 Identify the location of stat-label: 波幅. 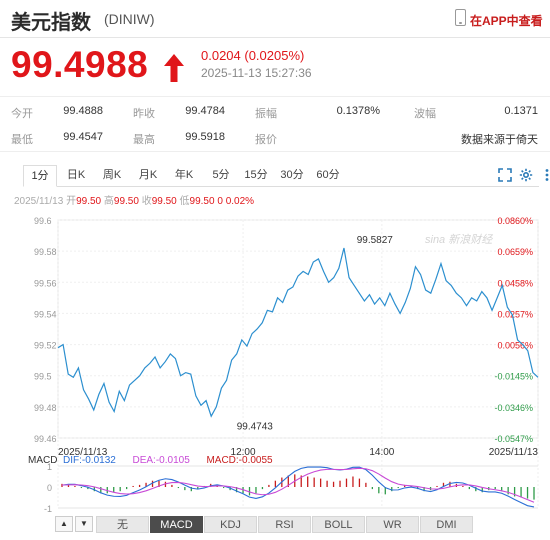
(425, 114).